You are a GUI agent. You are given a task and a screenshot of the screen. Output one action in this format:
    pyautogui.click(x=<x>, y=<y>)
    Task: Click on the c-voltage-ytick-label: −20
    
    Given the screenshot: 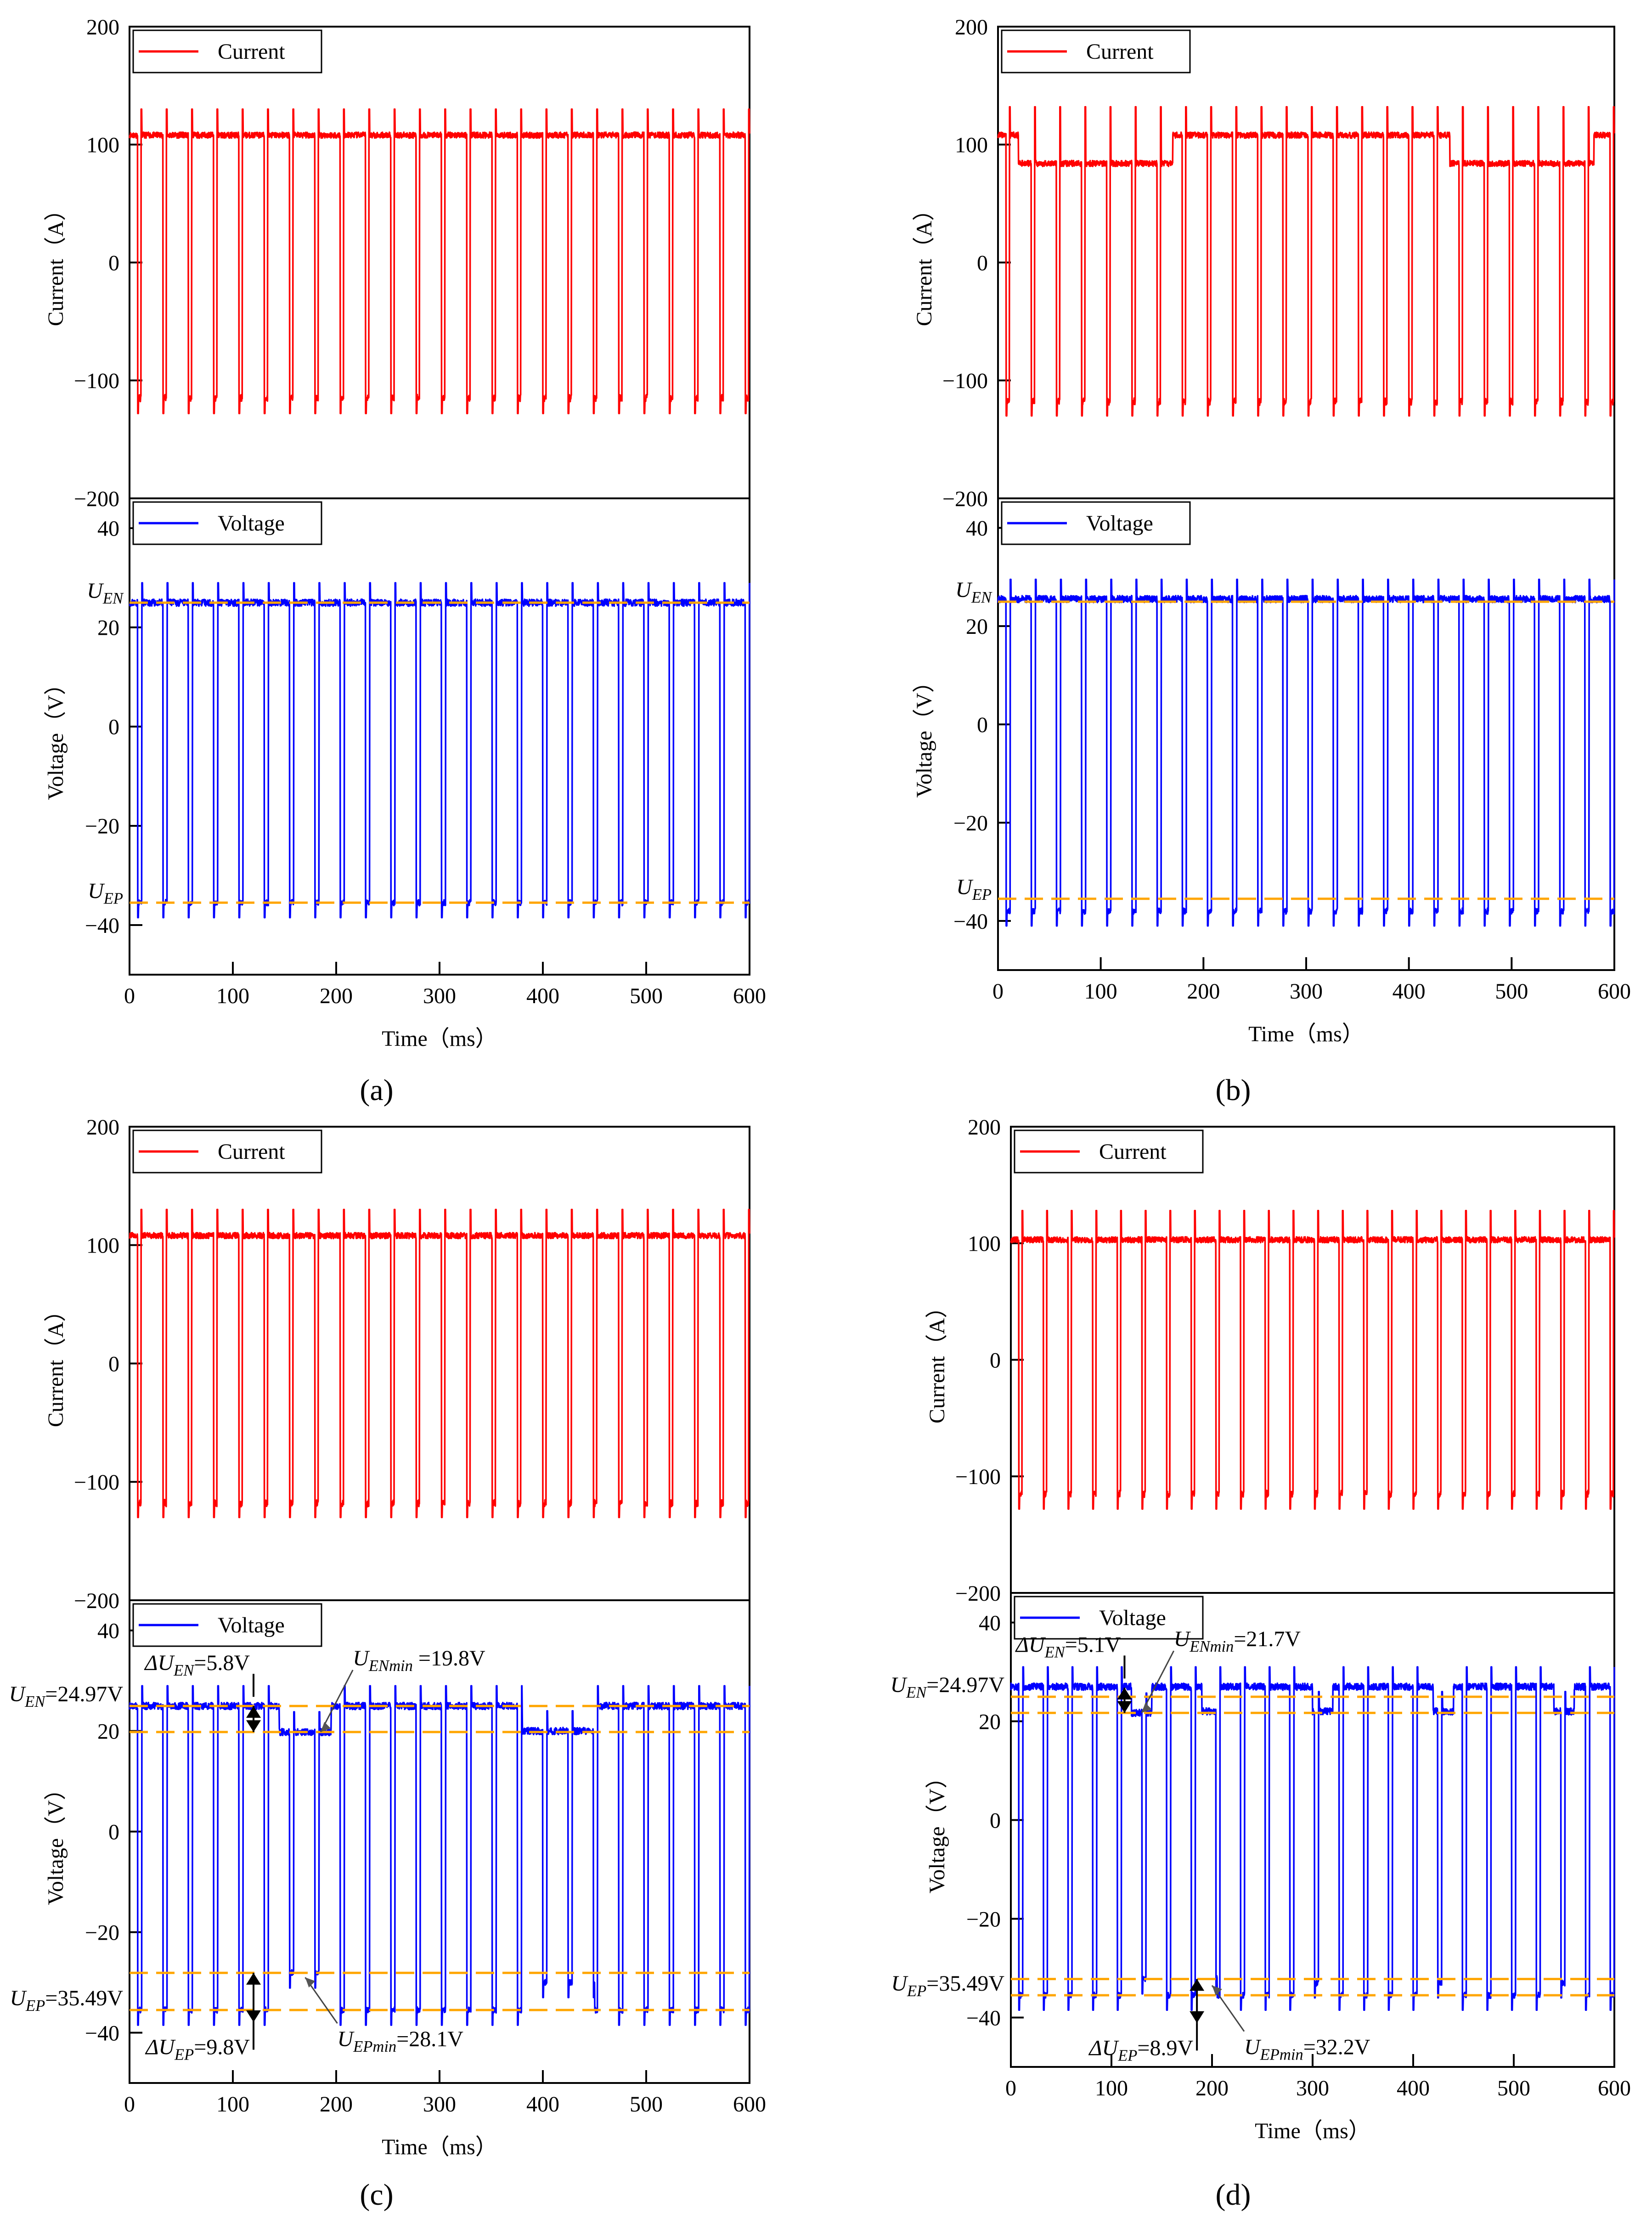 What is the action you would take?
    pyautogui.click(x=102, y=1932)
    